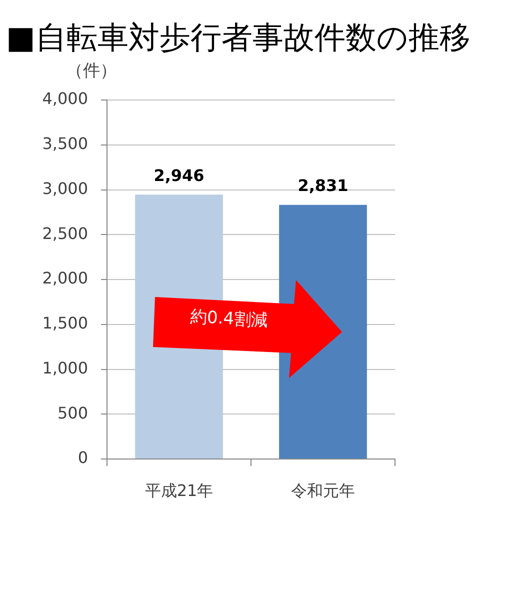 The image size is (508, 594). Describe the element at coordinates (65, 368) in the screenshot. I see `y-tick-label: 1,000` at that location.